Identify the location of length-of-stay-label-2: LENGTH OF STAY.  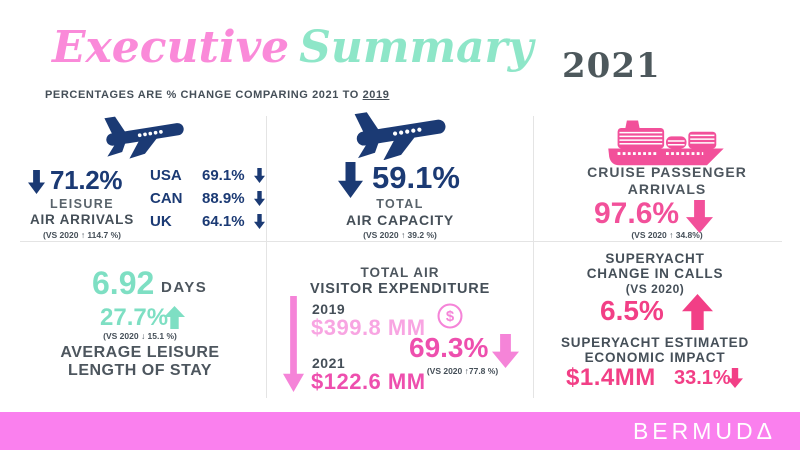
(140, 370).